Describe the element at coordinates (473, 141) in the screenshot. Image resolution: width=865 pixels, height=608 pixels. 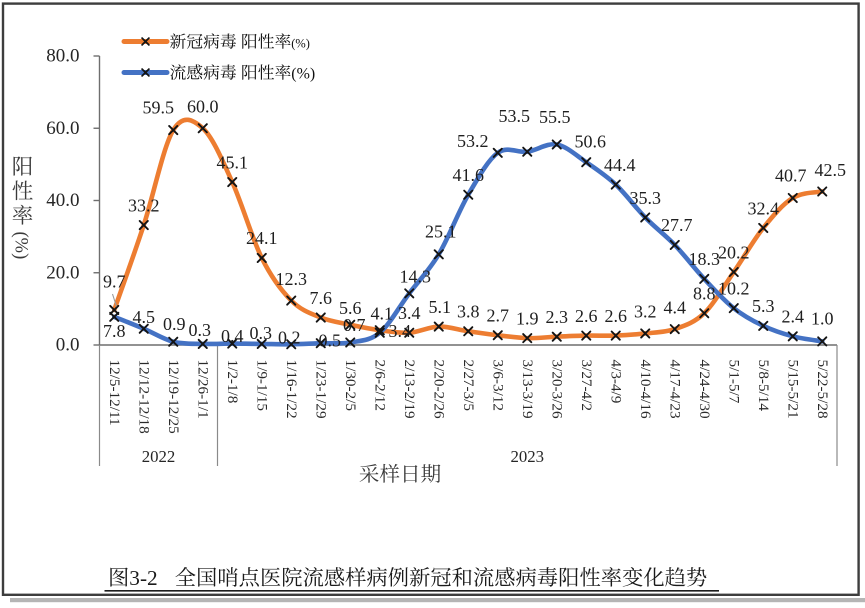
I see `data-label: 53.2` at that location.